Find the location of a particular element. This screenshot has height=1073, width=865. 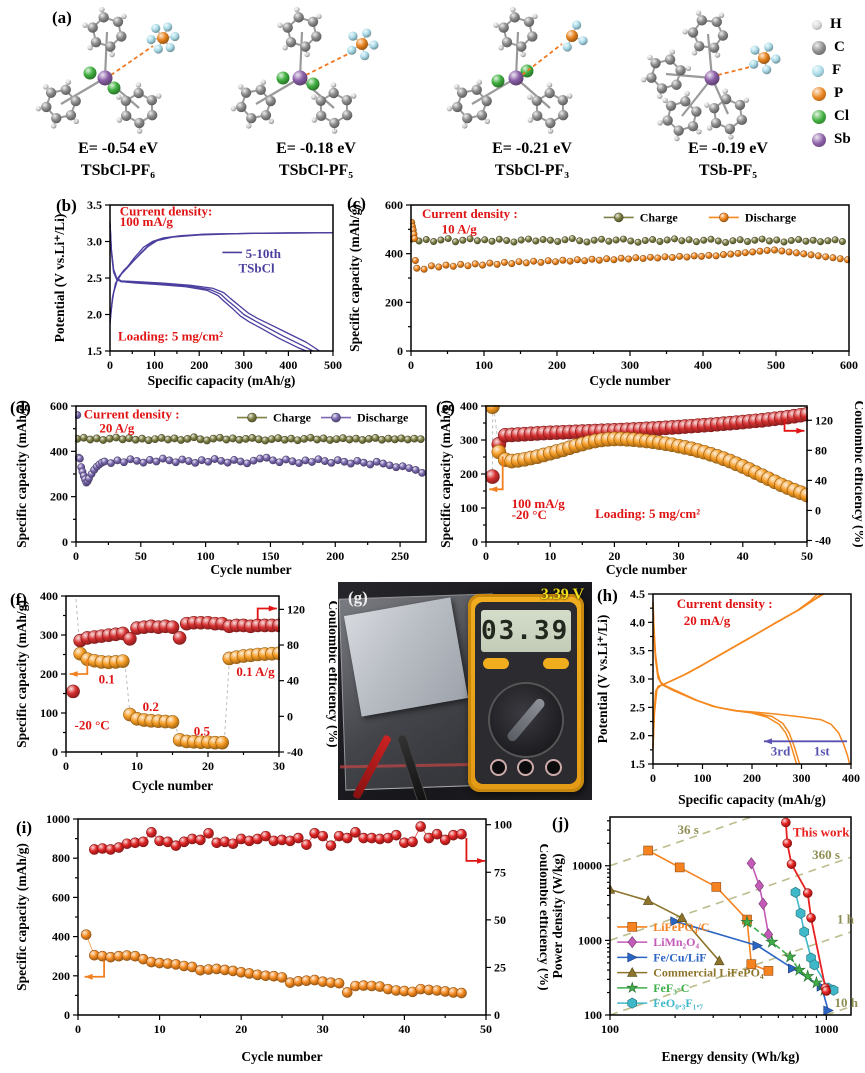

atom-legend-label: Sb is located at coordinates (842, 139).